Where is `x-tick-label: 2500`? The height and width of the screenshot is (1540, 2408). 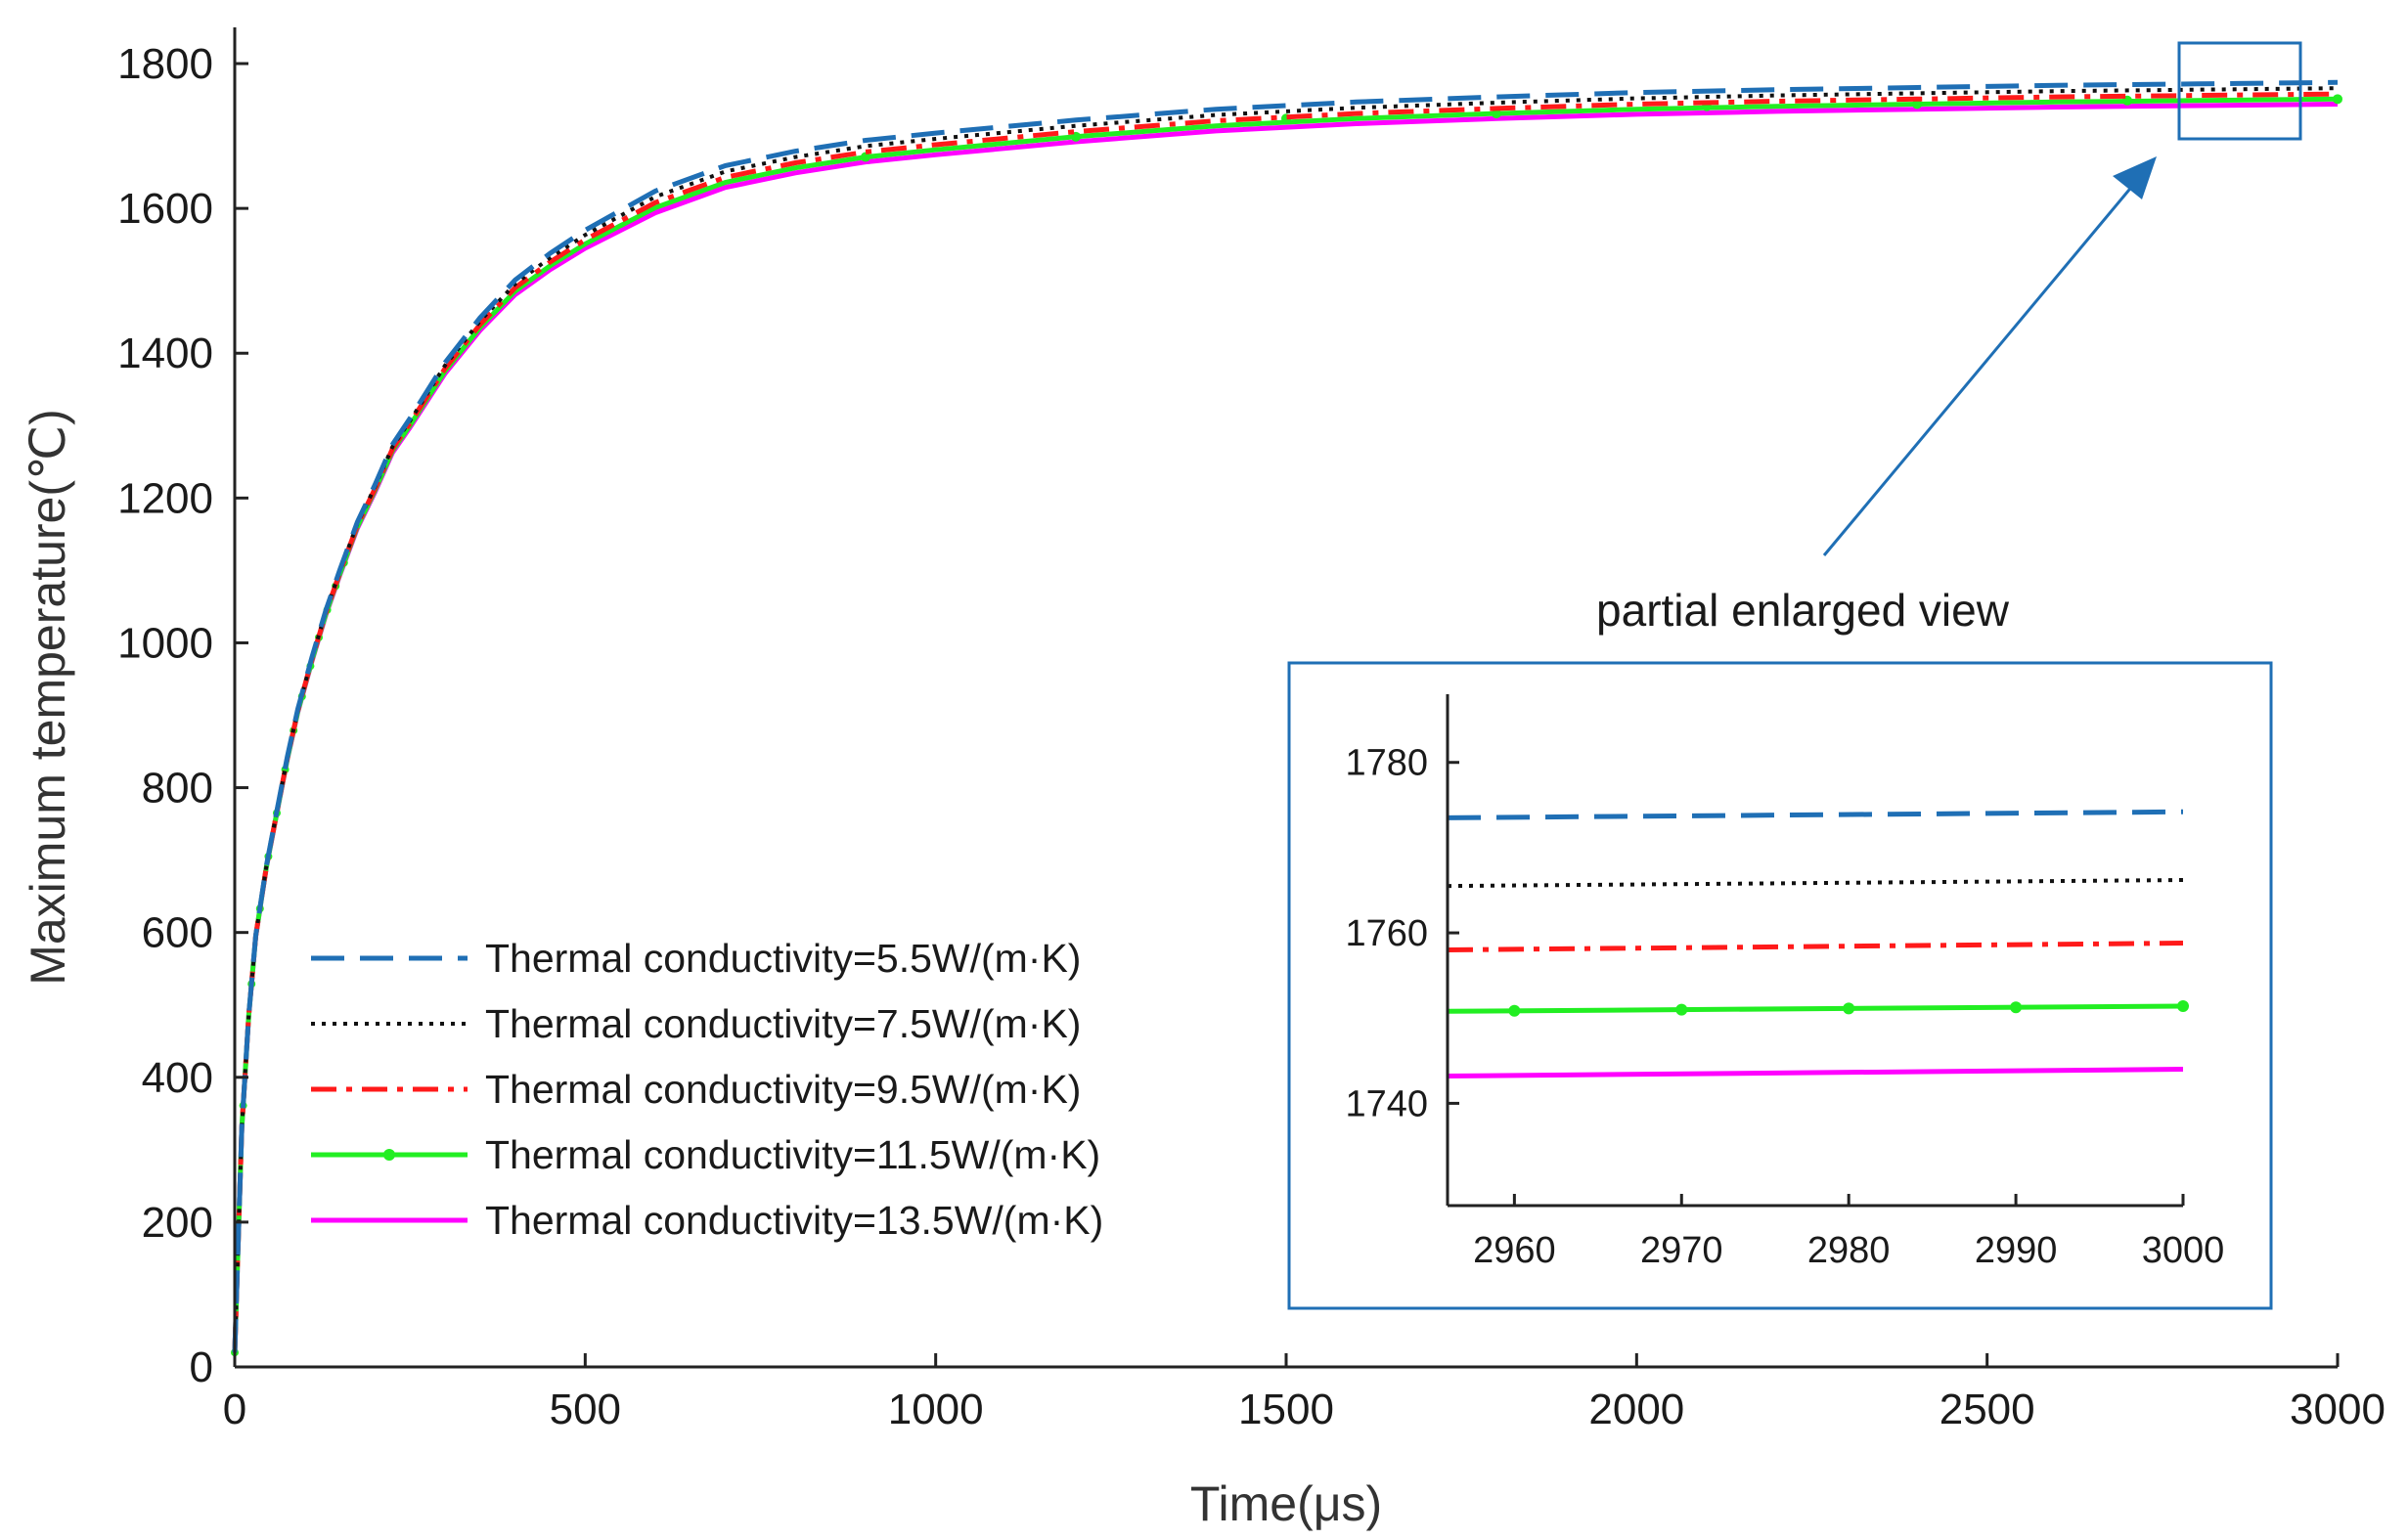
x-tick-label: 2500 is located at coordinates (1988, 1409).